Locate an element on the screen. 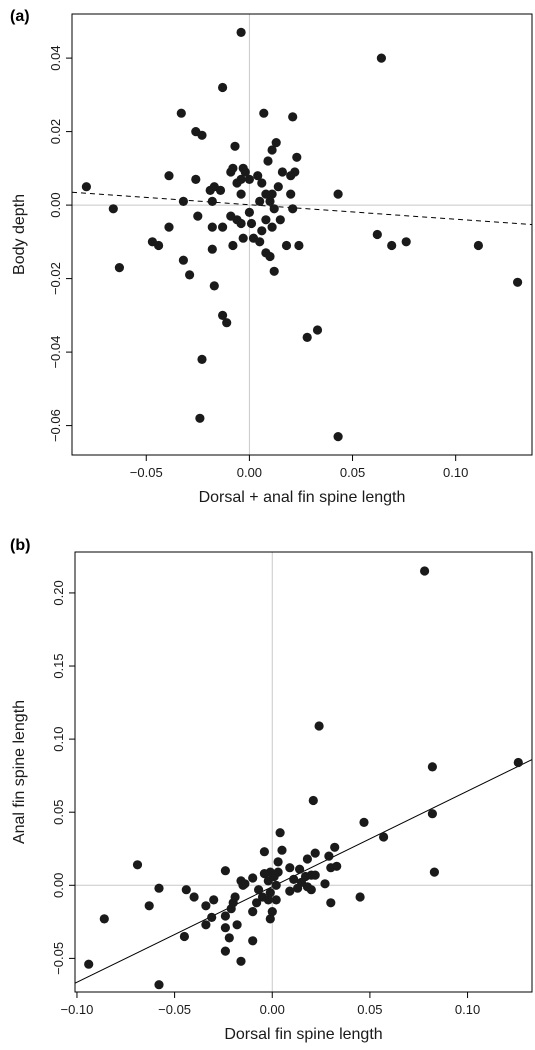  y-axis-title: Body depth is located at coordinates (19, 234).